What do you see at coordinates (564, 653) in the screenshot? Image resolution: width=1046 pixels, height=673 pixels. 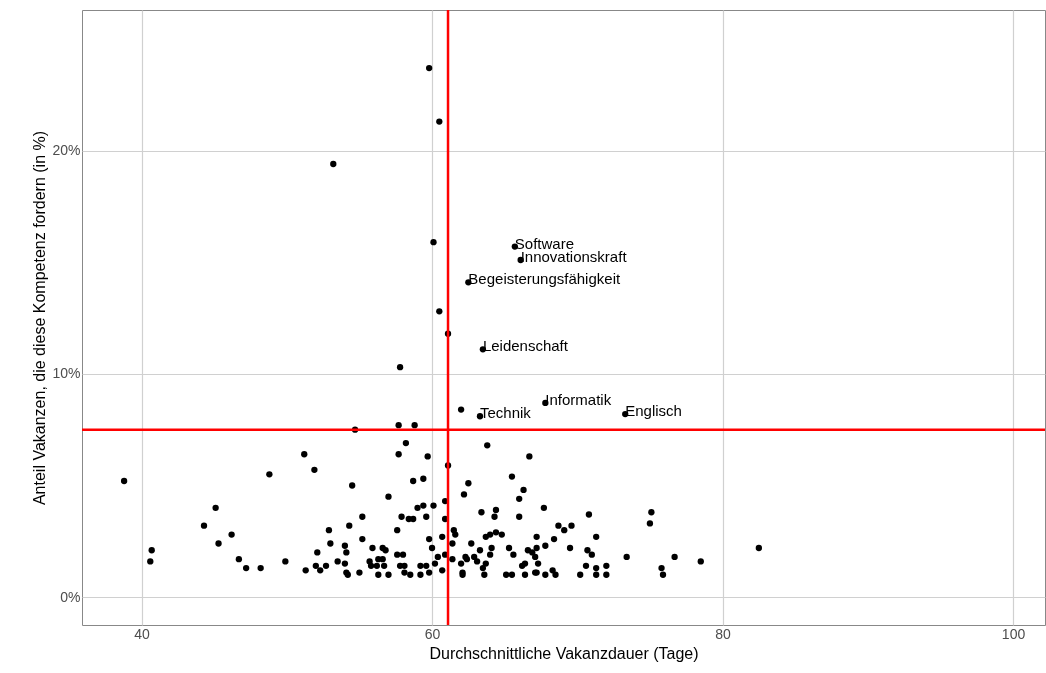 I see `x-axis-title: Durchschnittliche Vakanzdauer (Tage)` at bounding box center [564, 653].